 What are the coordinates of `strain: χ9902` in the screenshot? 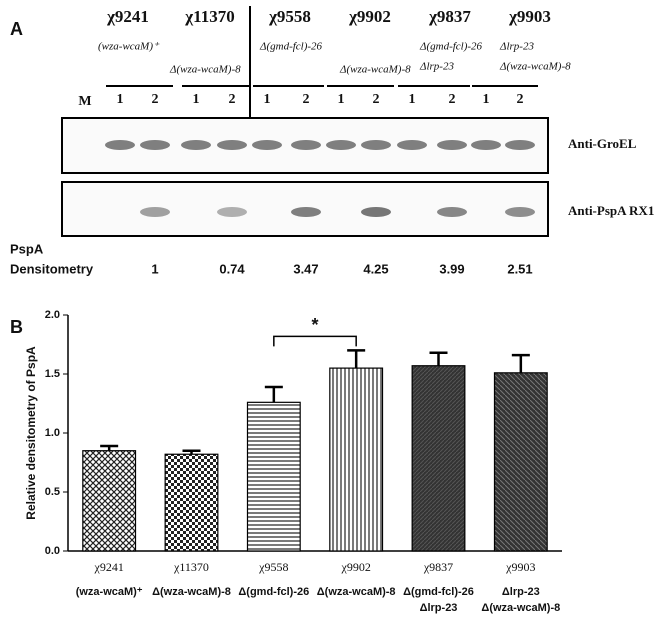 It's located at (369, 16).